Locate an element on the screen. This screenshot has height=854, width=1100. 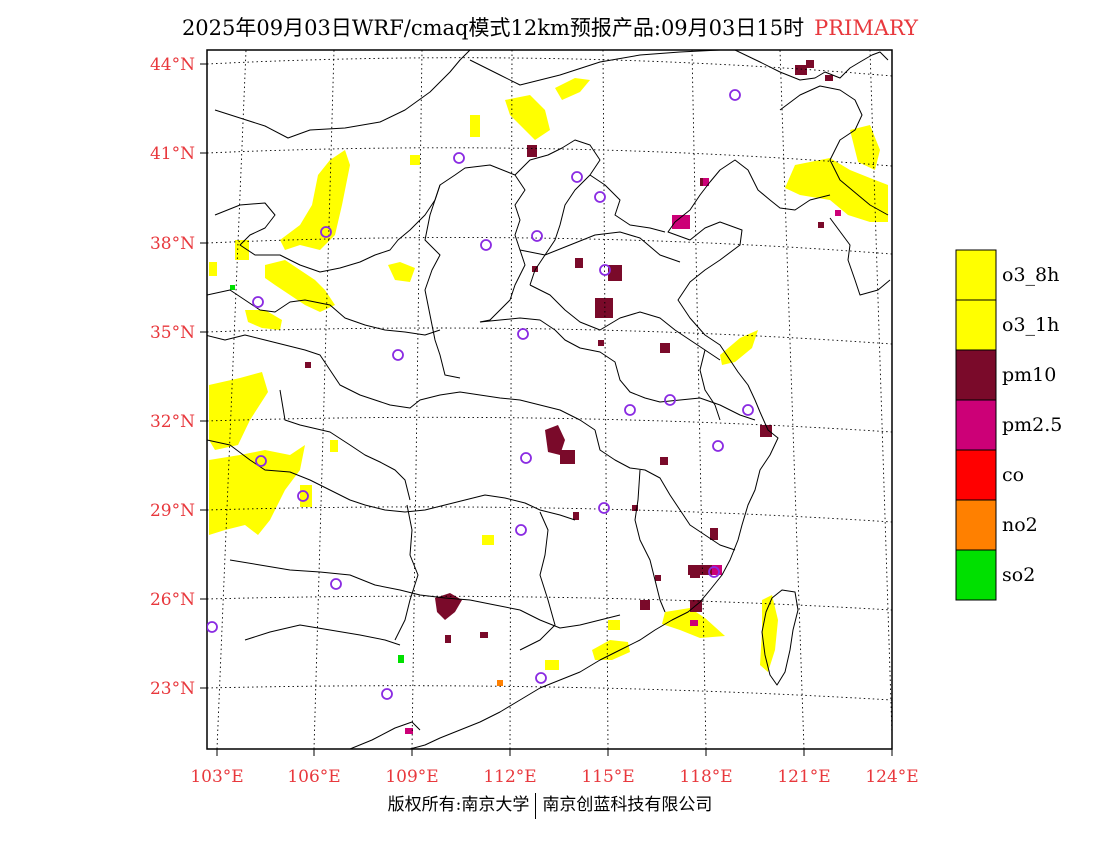
border-northeast-korea is located at coordinates (834, 150).